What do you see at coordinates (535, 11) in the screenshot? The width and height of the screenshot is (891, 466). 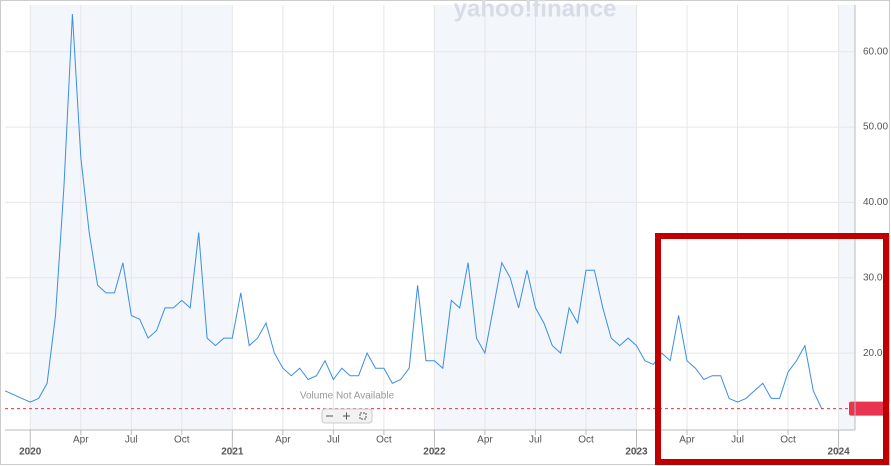 I see `watermark: yahoo!finance` at bounding box center [535, 11].